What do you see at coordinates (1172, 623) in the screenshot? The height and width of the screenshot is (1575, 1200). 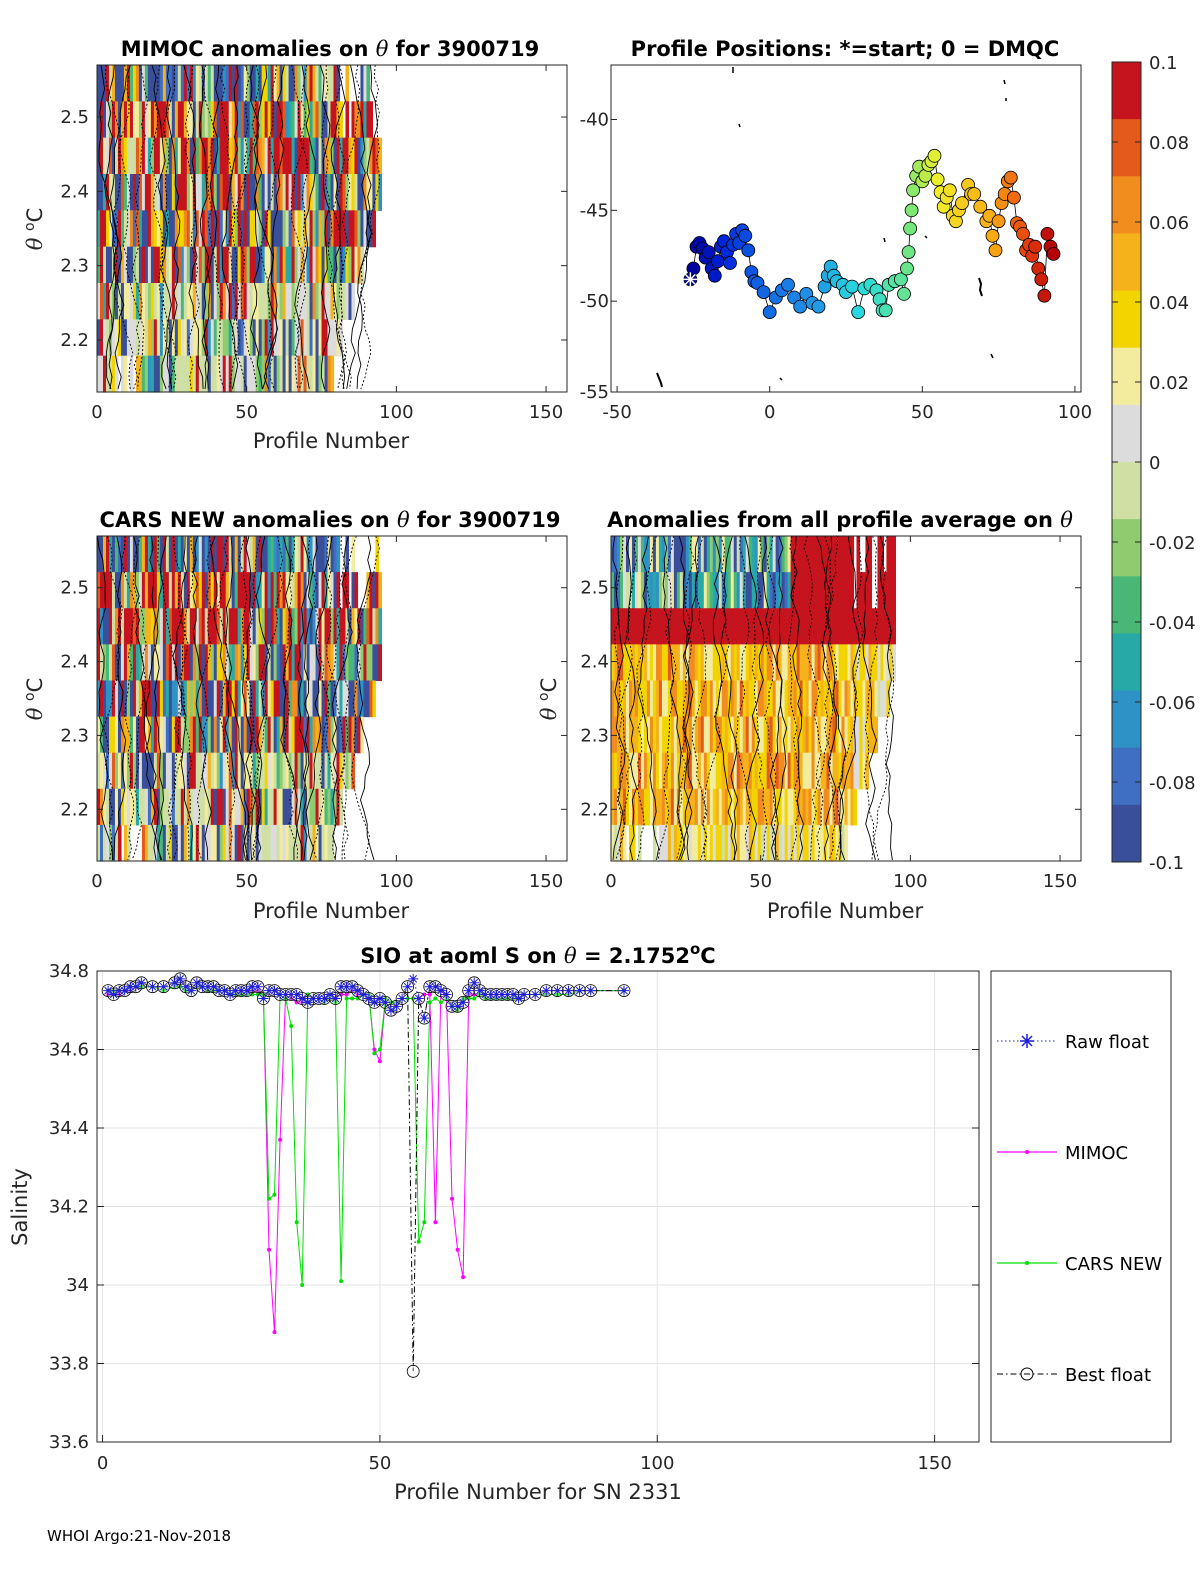 I see `colorbar-tick-label: -0.04` at bounding box center [1172, 623].